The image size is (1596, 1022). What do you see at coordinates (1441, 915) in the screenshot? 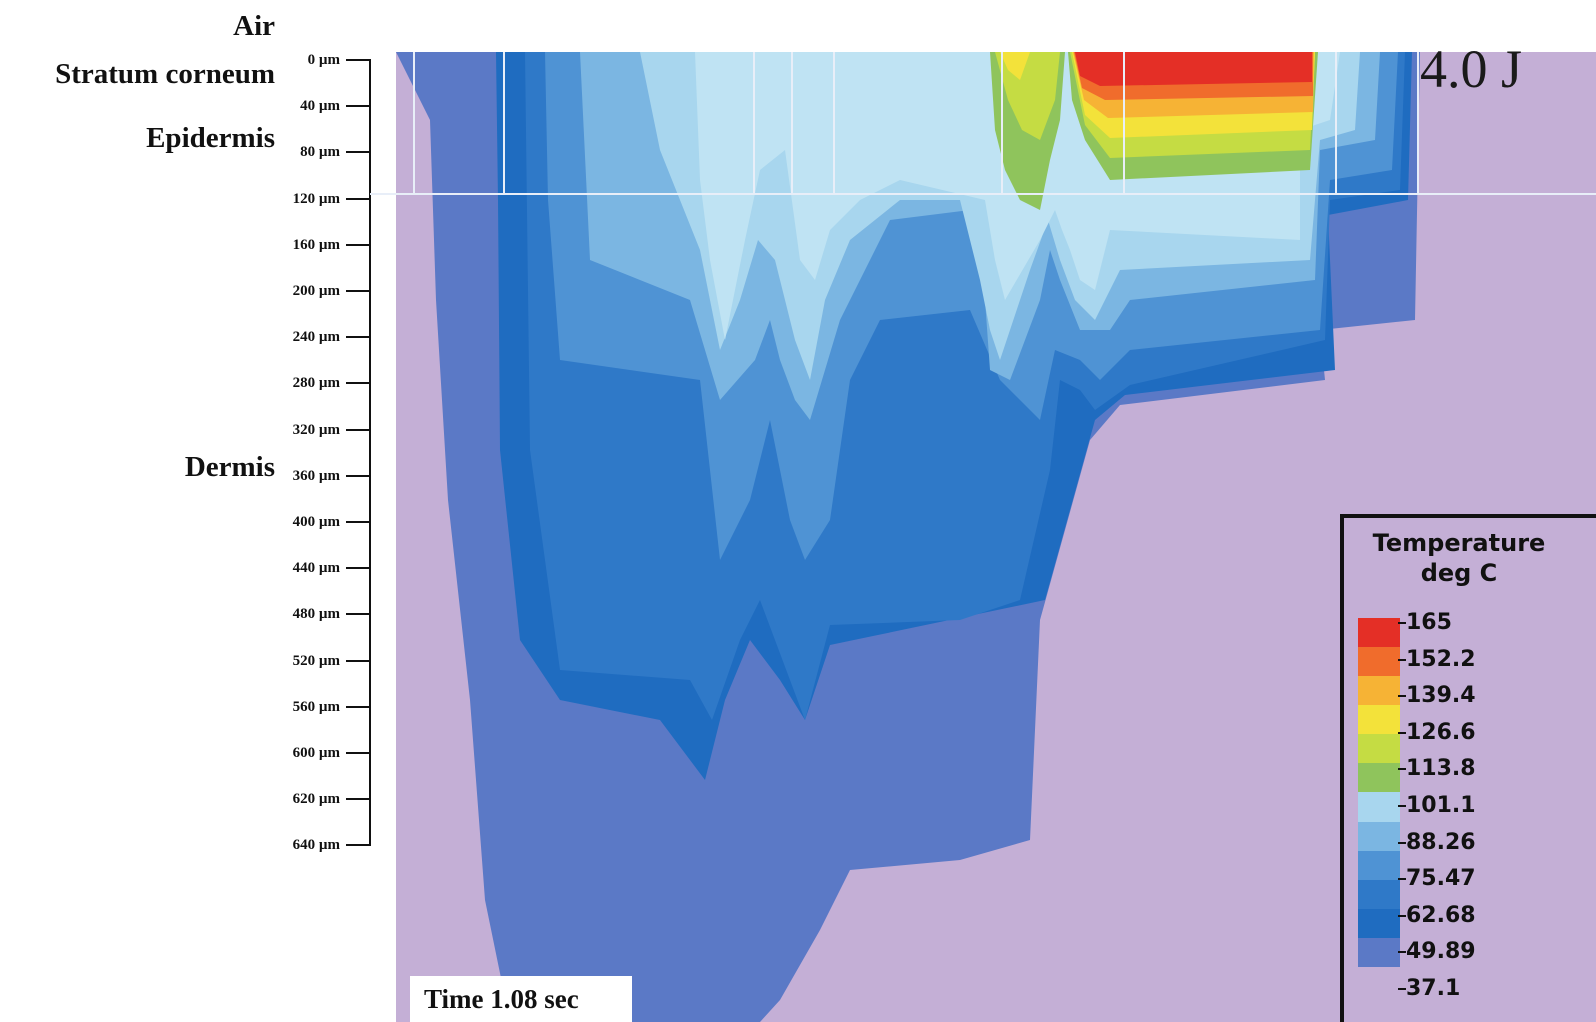
I see `legend-value: 62.68` at bounding box center [1441, 915].